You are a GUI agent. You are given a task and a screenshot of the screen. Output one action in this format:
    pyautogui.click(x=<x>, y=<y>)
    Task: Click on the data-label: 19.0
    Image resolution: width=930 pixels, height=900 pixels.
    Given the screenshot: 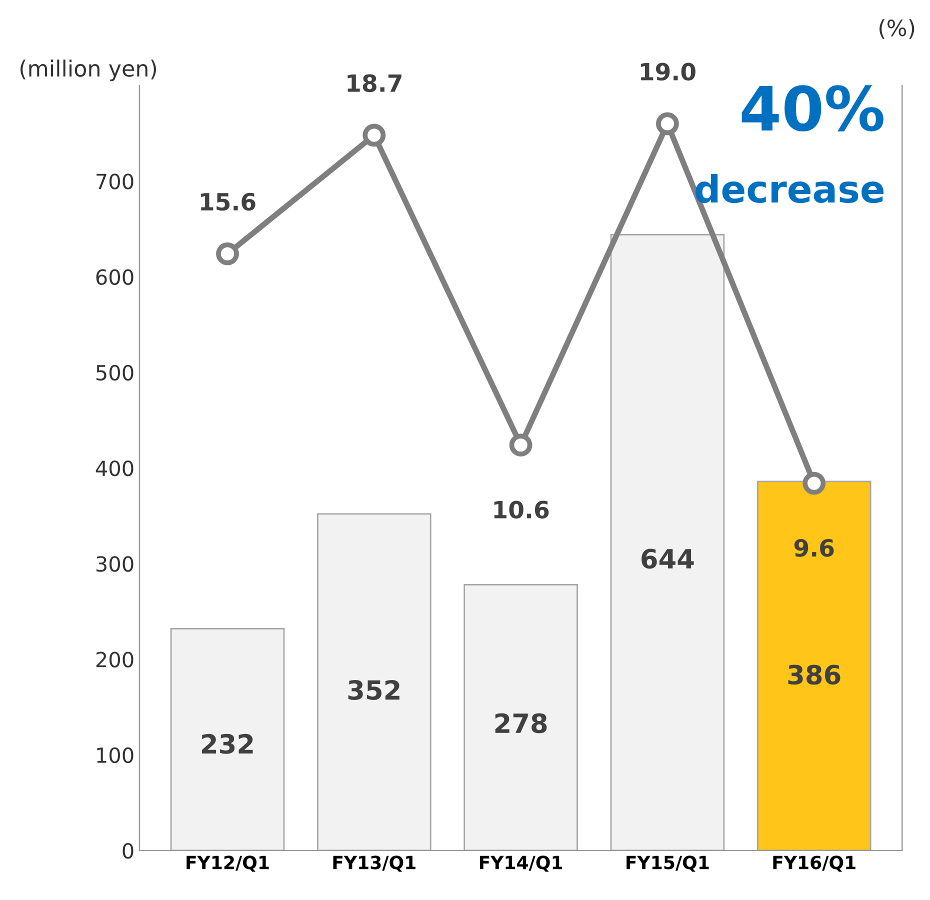 What is the action you would take?
    pyautogui.click(x=668, y=71)
    